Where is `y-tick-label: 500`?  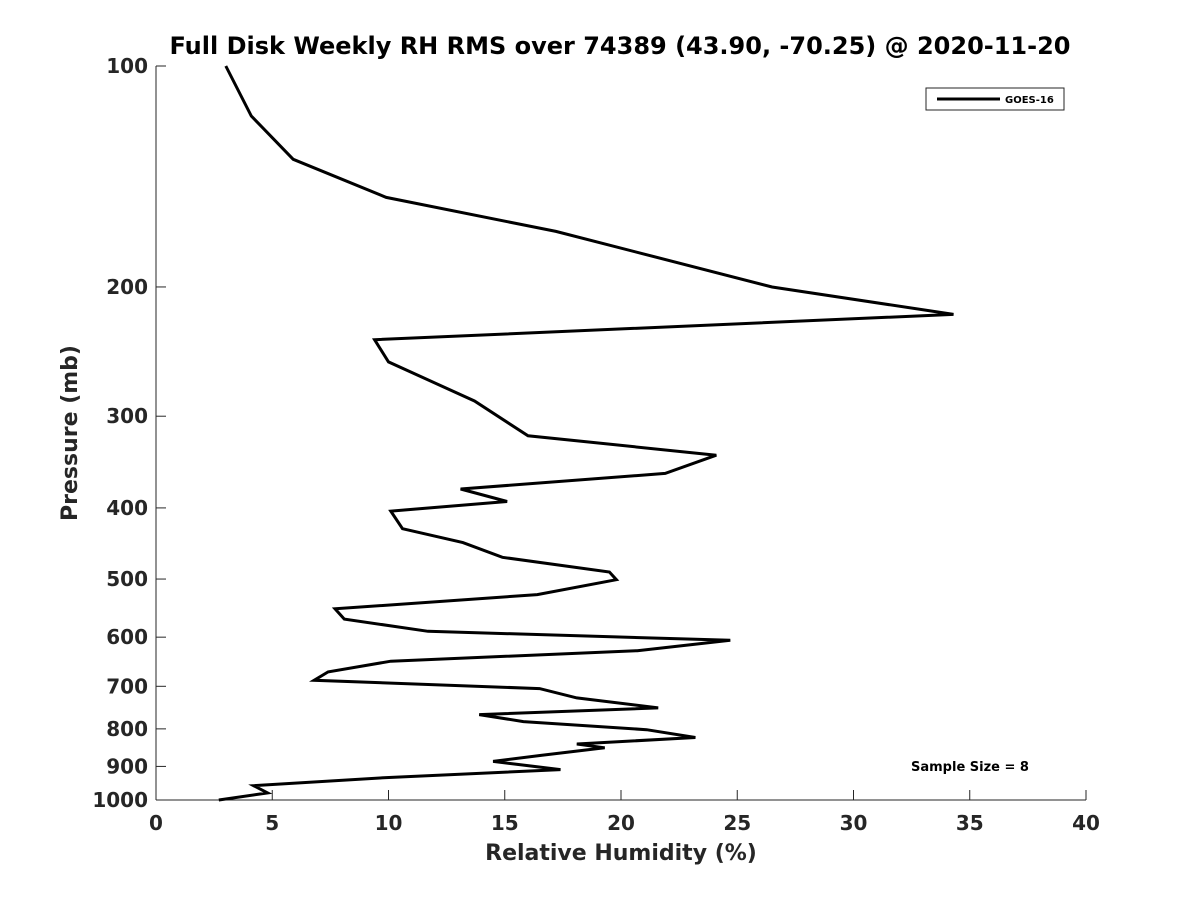
y-tick-label: 500 is located at coordinates (127, 579).